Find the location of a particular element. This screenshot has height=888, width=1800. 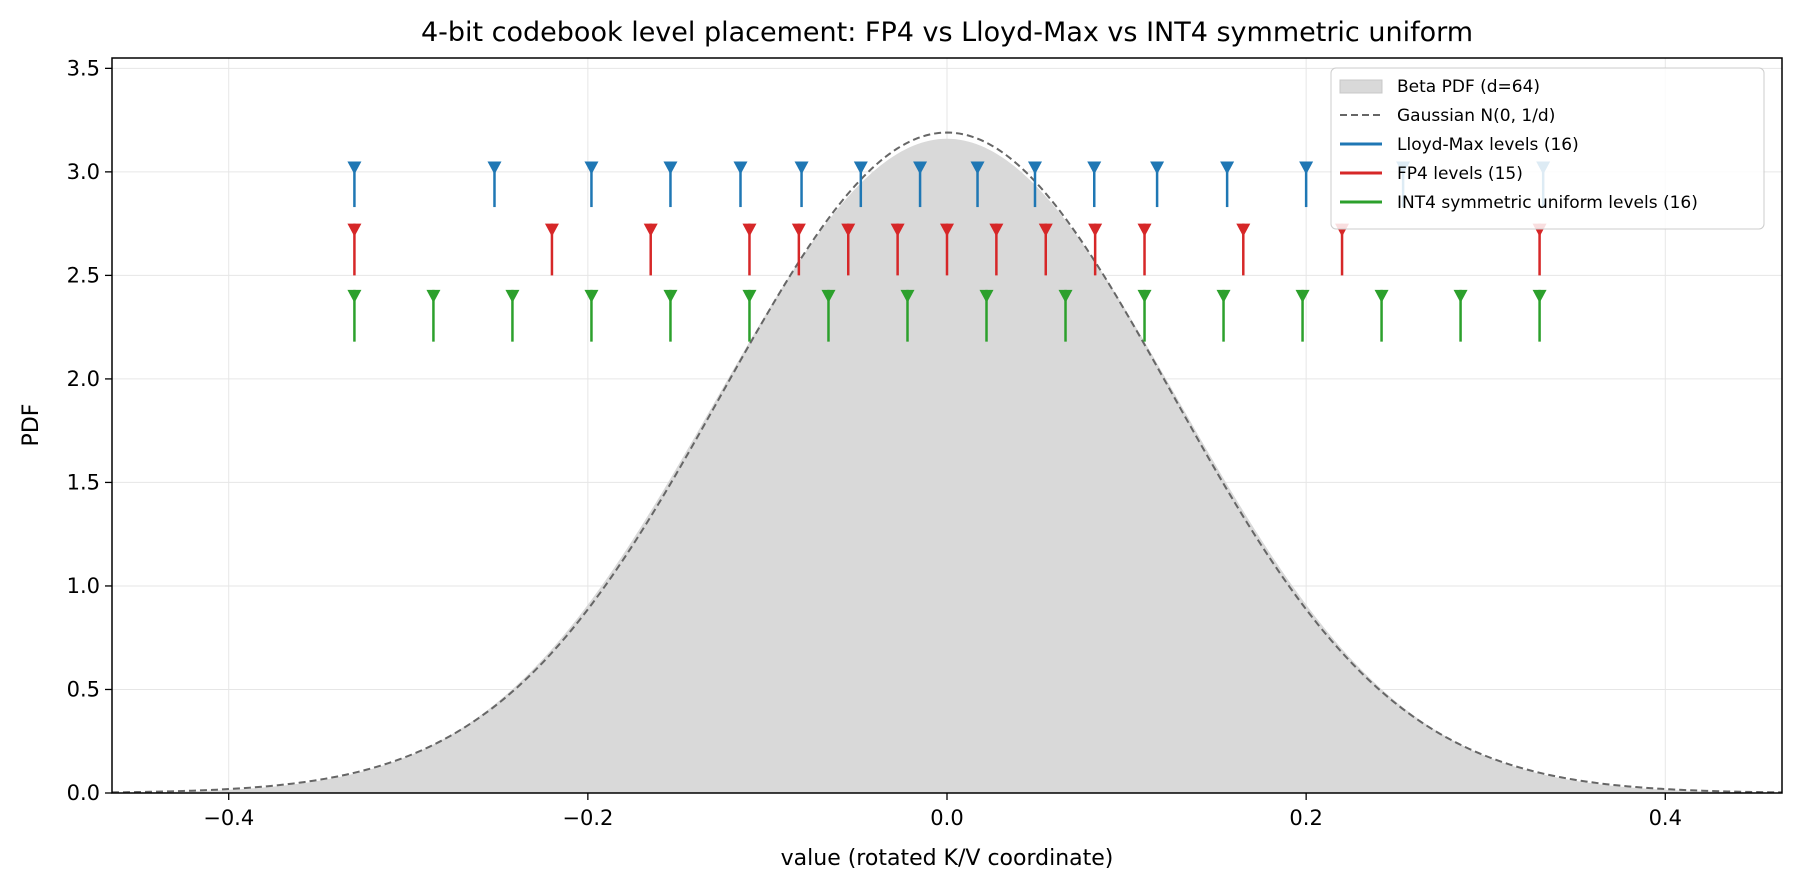

legend-label: Lloyd-Max levels (16) is located at coordinates (1488, 145).